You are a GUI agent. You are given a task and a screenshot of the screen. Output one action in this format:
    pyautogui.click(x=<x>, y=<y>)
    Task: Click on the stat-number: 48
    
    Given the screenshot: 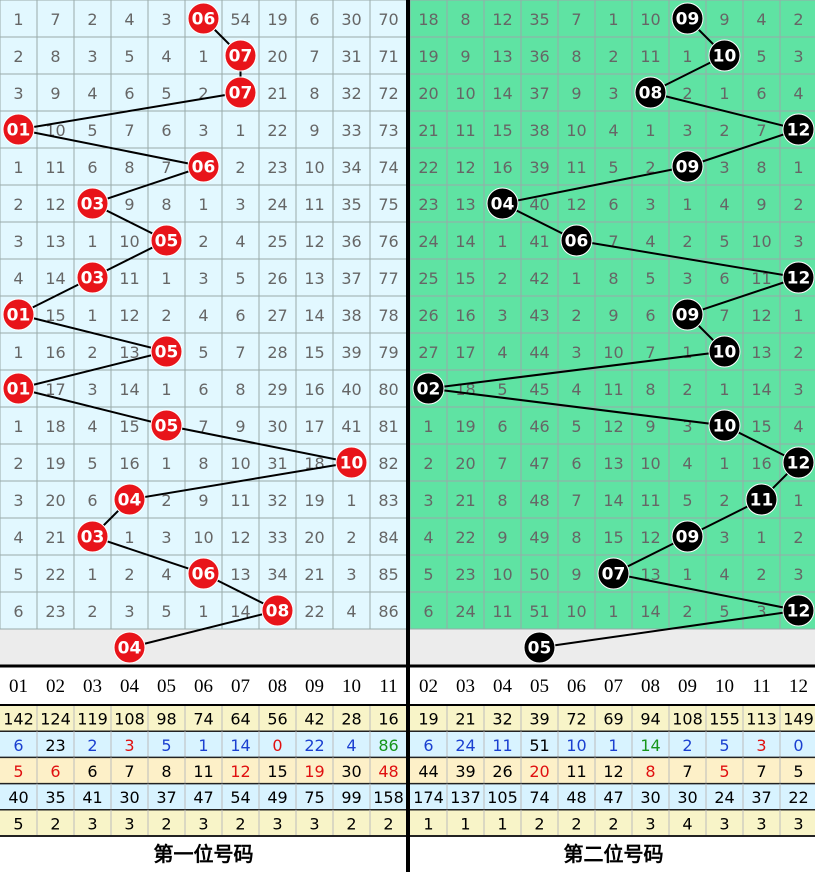 What is the action you would take?
    pyautogui.click(x=388, y=771)
    